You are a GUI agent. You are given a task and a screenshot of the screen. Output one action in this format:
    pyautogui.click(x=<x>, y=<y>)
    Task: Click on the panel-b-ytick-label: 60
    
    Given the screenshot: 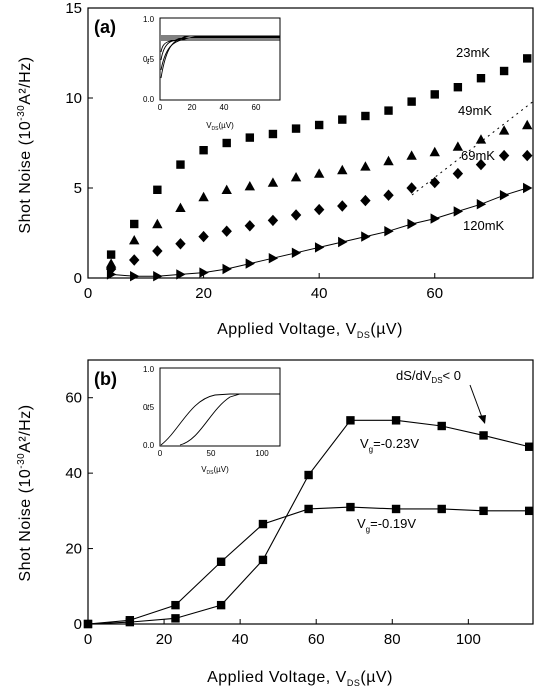 What is the action you would take?
    pyautogui.click(x=73, y=398)
    